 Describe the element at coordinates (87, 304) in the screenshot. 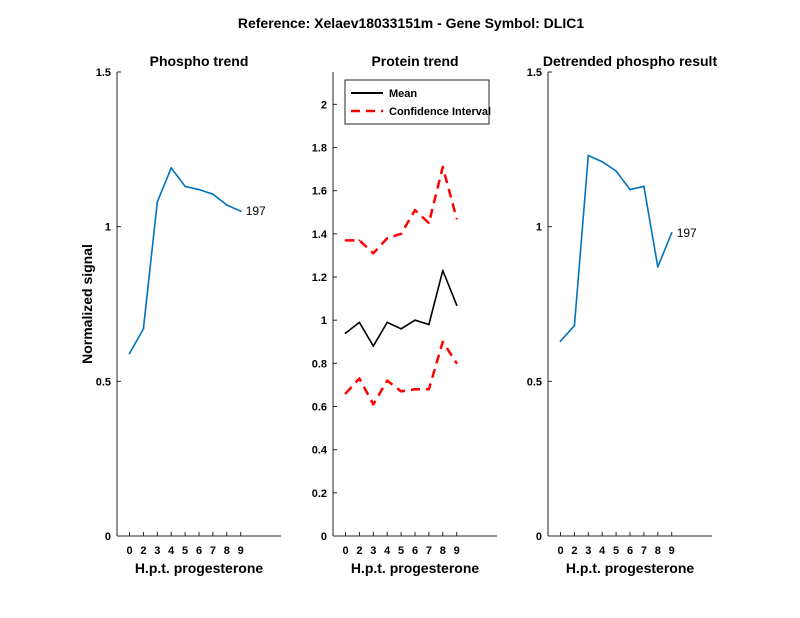

I see `y-axis-label: Normalized signal` at that location.